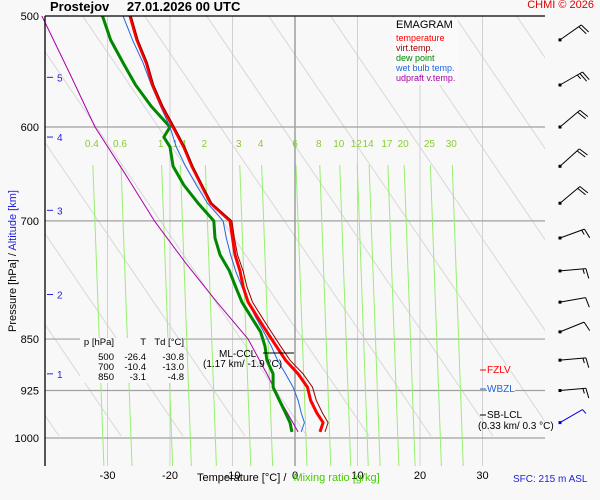 This screenshot has height=500, width=600. Describe the element at coordinates (233, 476) in the screenshot. I see `x-tick-label: -10` at that location.